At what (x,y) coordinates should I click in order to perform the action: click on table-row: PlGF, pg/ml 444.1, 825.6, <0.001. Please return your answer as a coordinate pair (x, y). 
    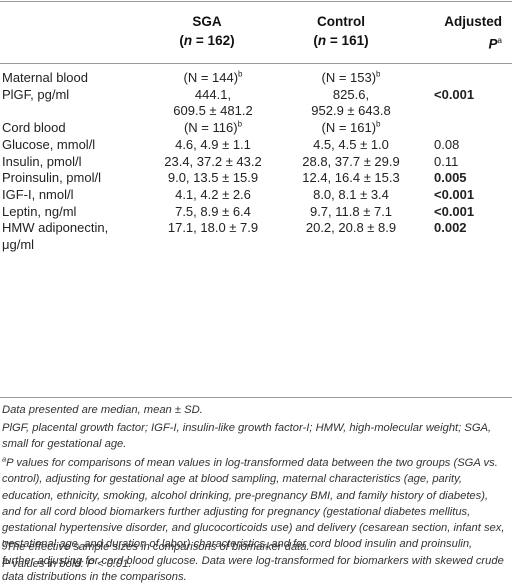
    Looking at the image, I should click on (256, 95).